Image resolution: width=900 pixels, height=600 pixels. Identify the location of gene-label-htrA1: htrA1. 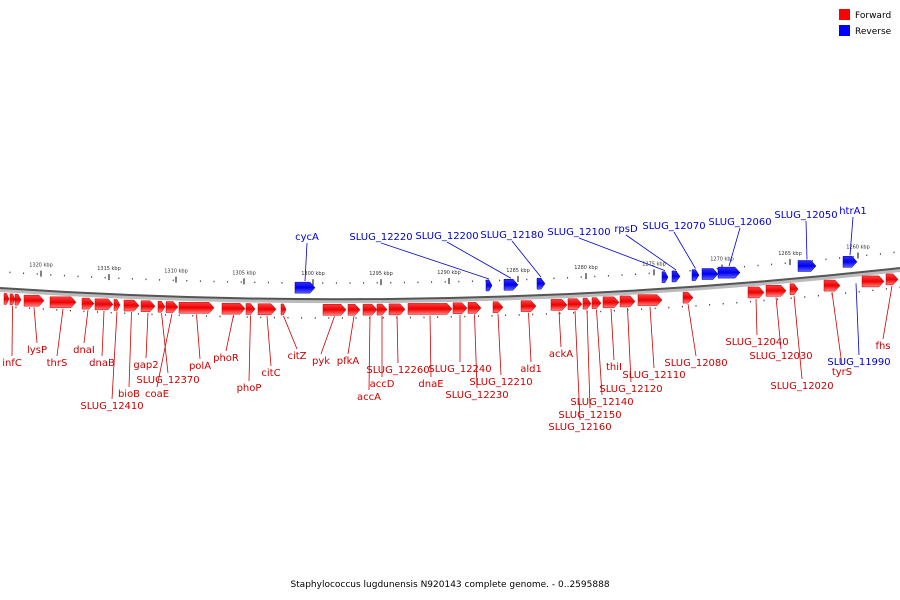
(853, 211).